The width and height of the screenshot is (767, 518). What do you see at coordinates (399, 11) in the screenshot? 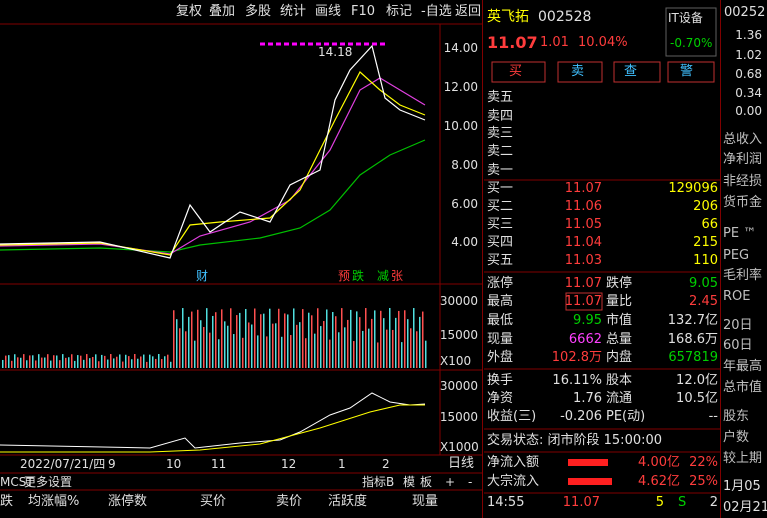
I see `toolbar-button: 标记` at bounding box center [399, 11].